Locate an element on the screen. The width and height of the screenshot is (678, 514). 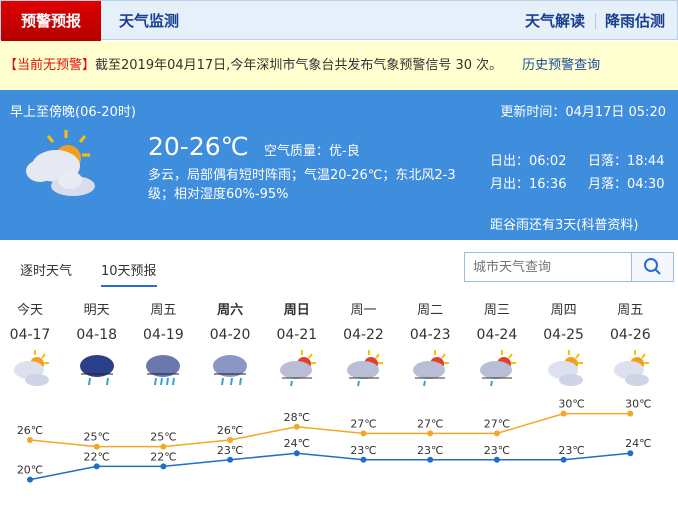
search-icon is located at coordinates (652, 266).